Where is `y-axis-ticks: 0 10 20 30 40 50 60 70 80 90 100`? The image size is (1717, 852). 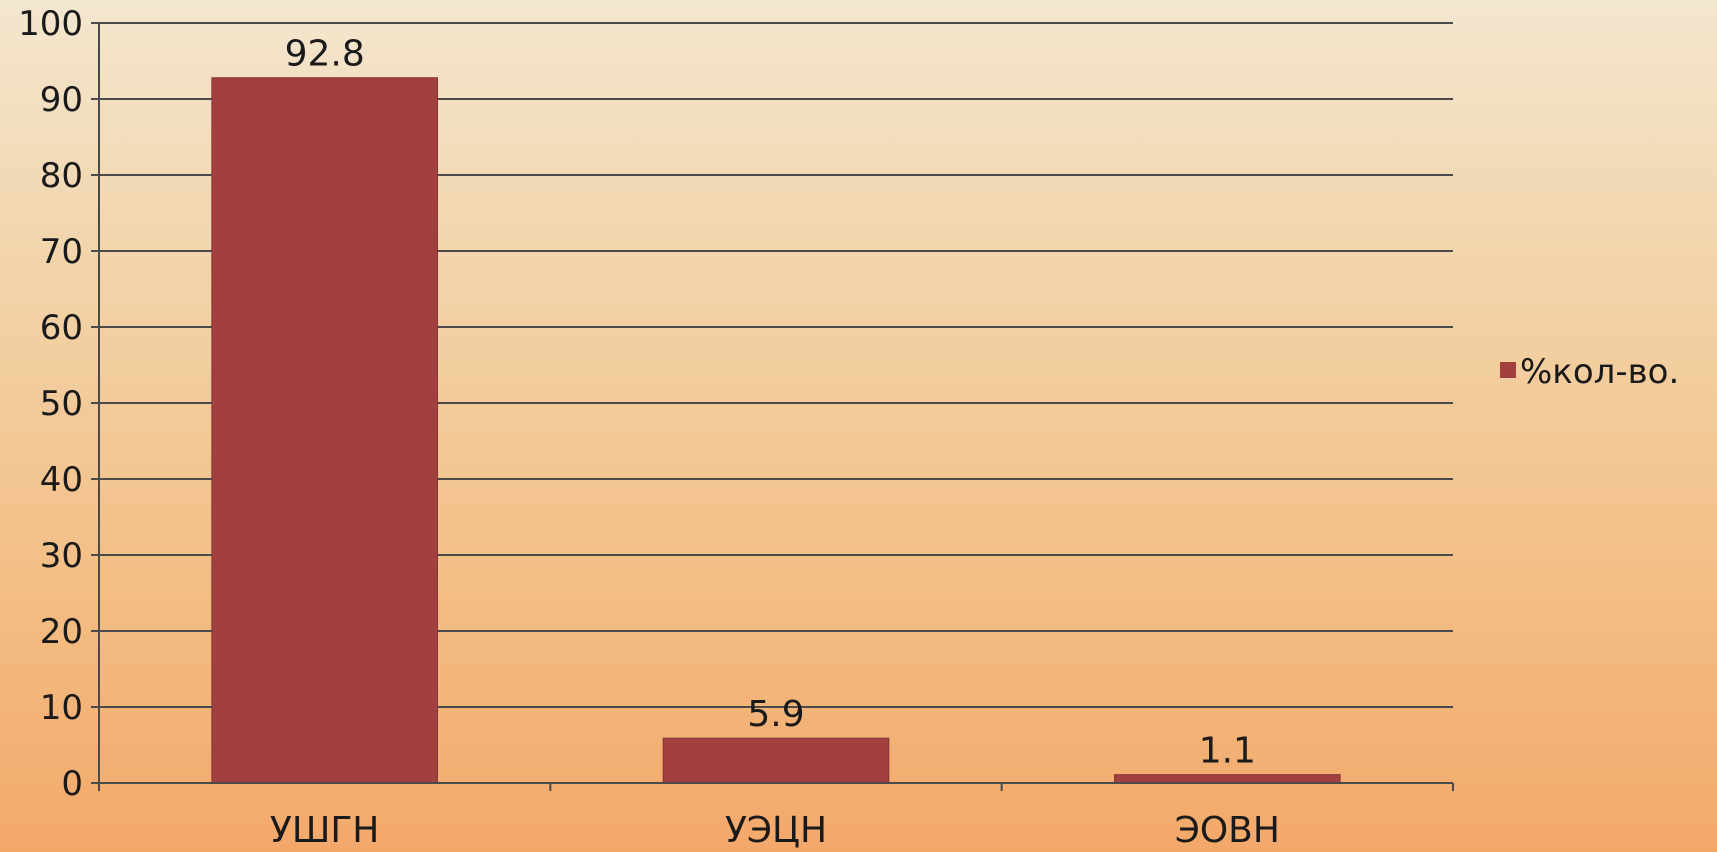
y-axis-ticks: 0 10 20 30 40 50 60 70 80 90 100 is located at coordinates (58, 404).